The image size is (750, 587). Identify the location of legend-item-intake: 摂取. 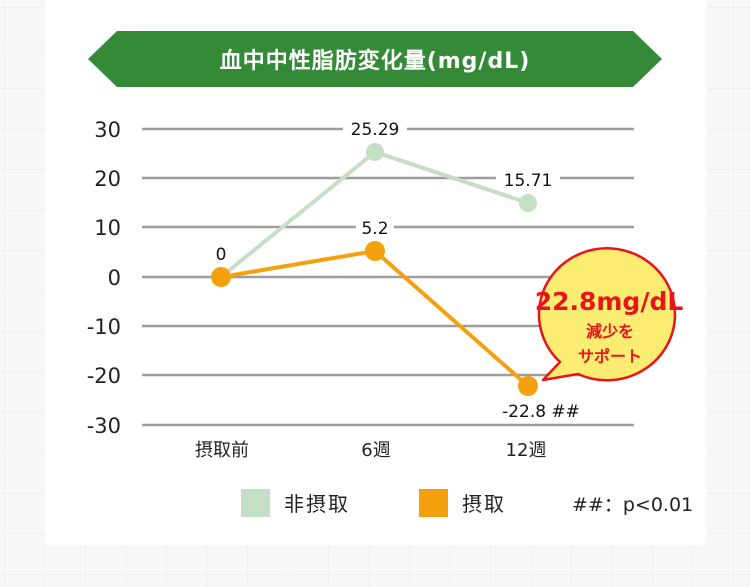
(462, 502).